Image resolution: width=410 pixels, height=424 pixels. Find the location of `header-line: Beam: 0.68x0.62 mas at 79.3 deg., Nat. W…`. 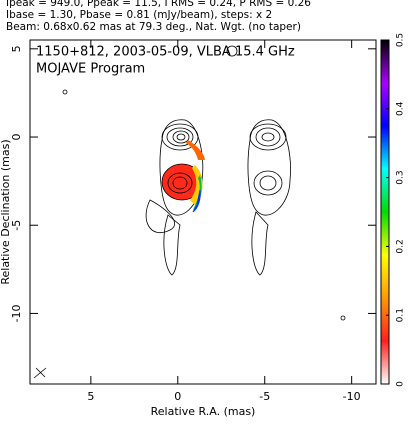

header-line: Beam: 0.68x0.62 mas at 79.3 deg., Nat. W… is located at coordinates (153, 27).